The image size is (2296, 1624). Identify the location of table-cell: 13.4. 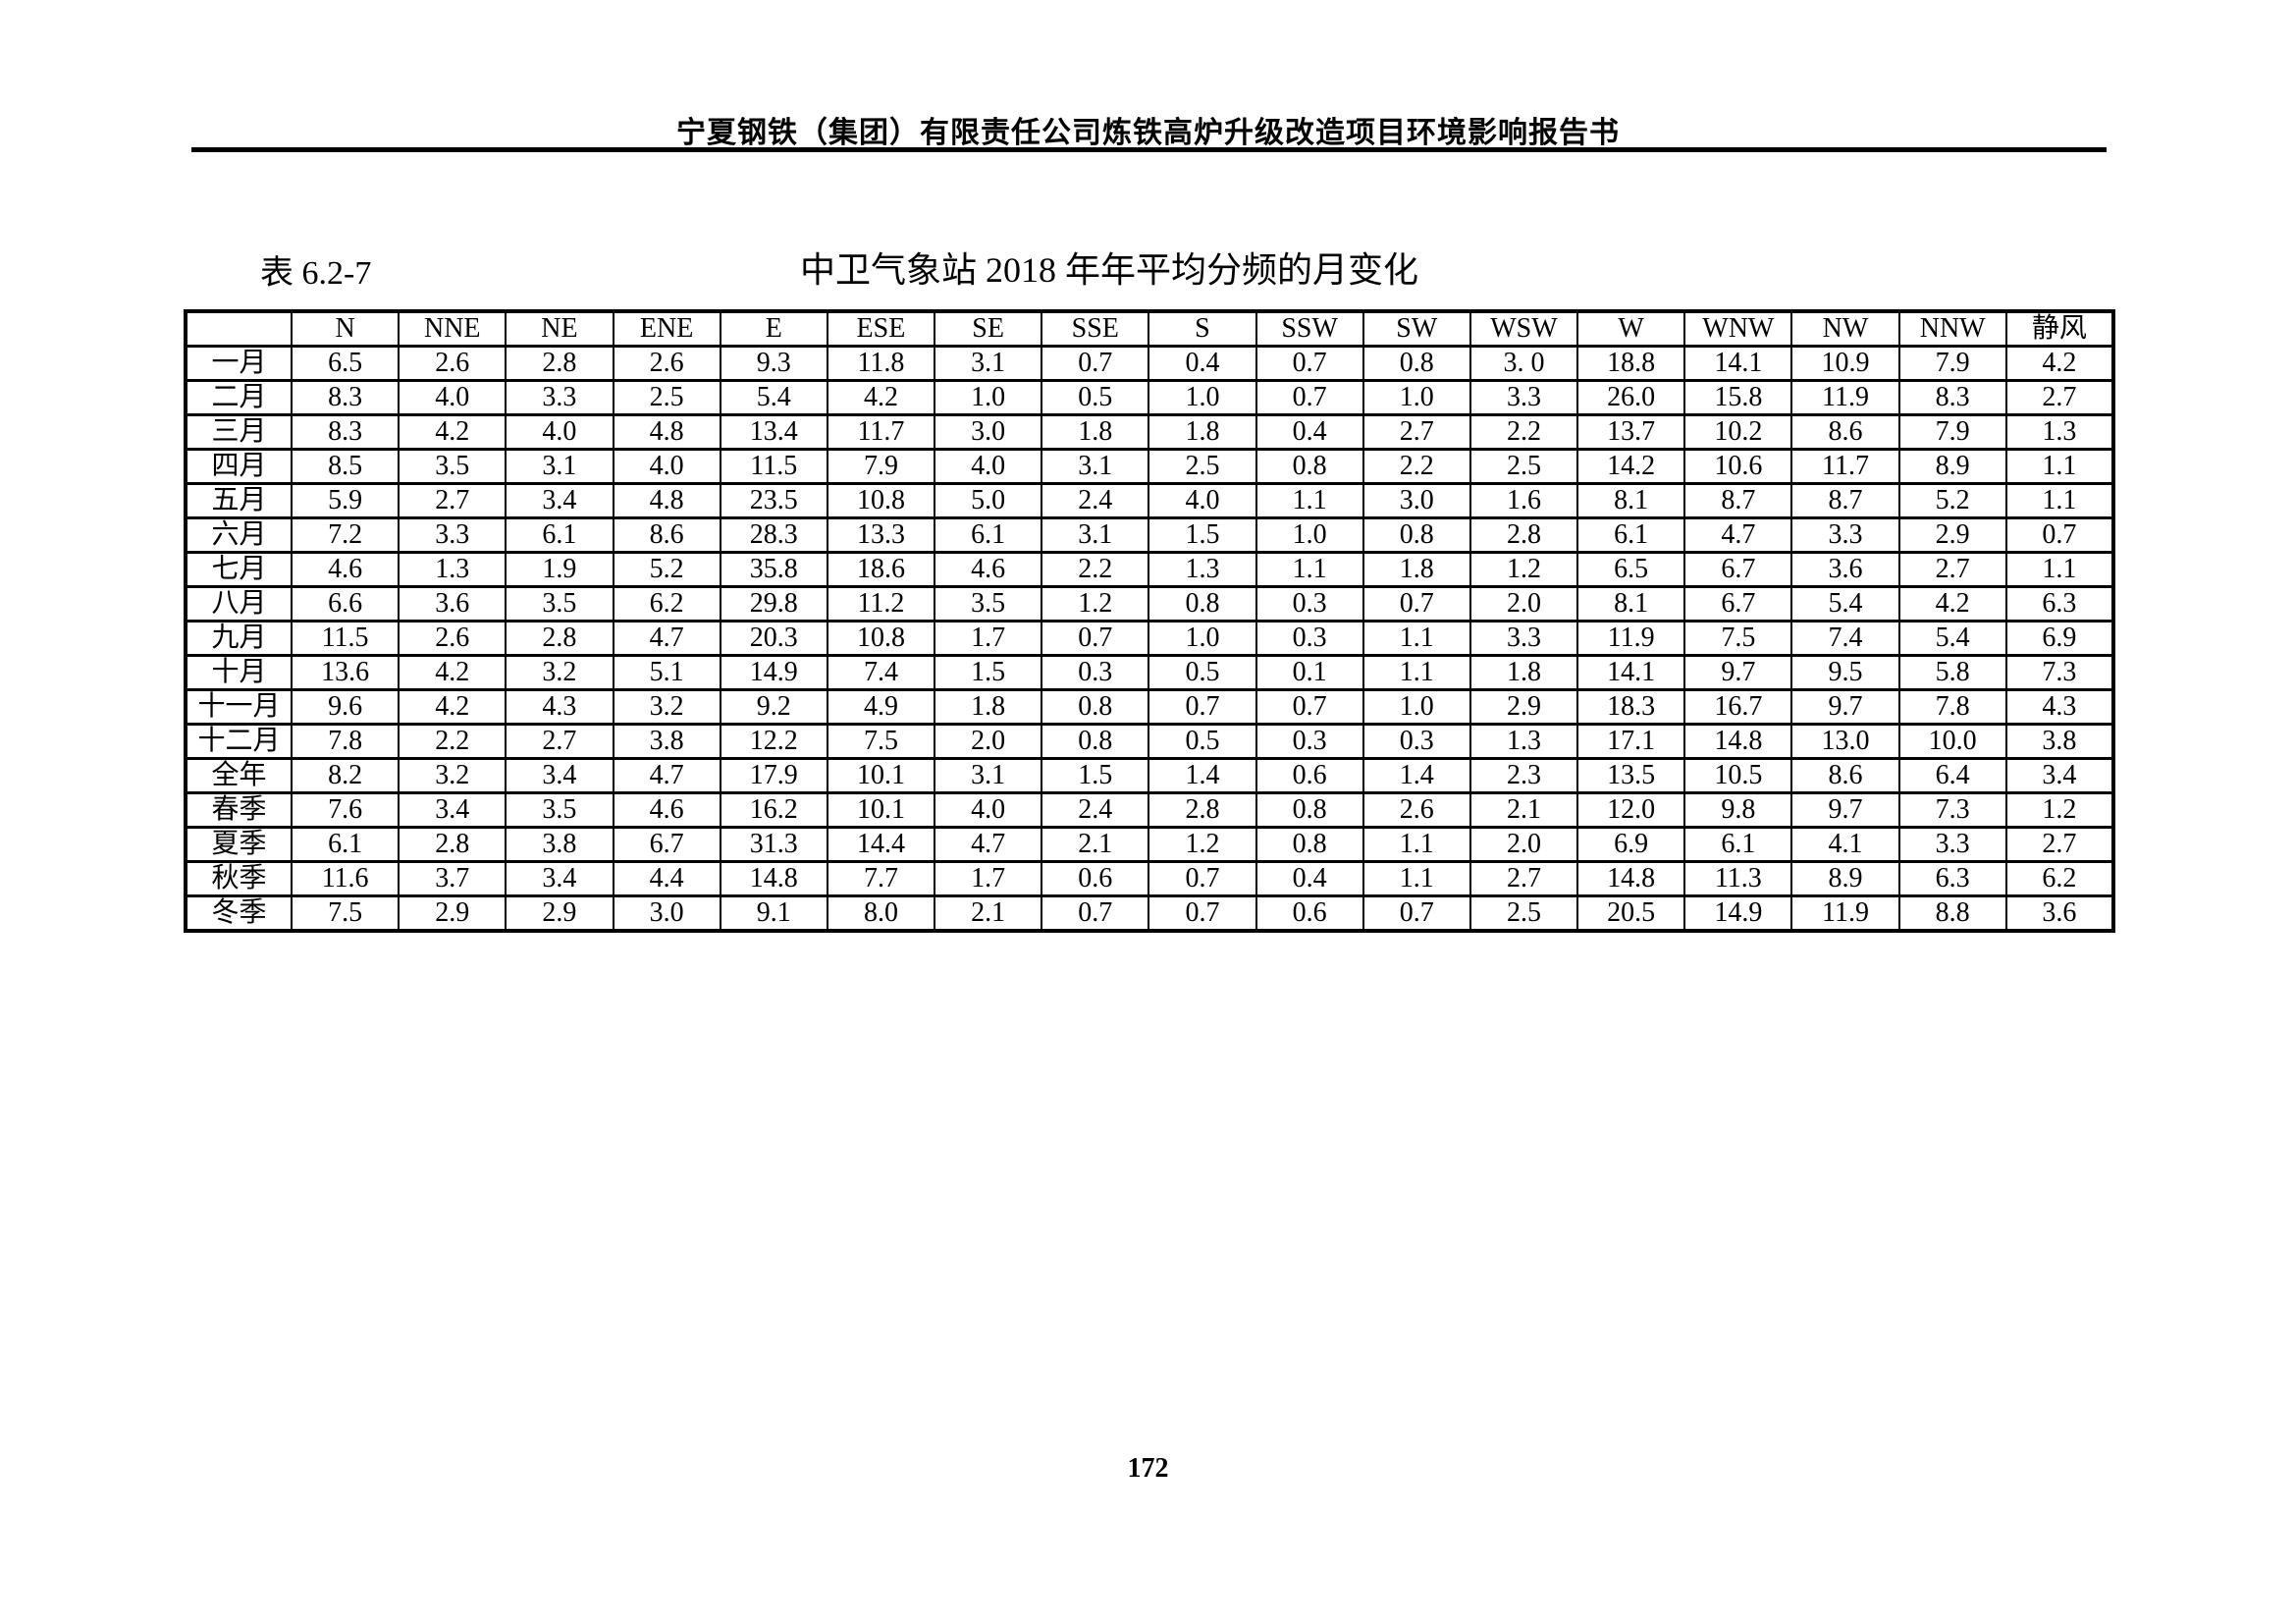
(773, 432).